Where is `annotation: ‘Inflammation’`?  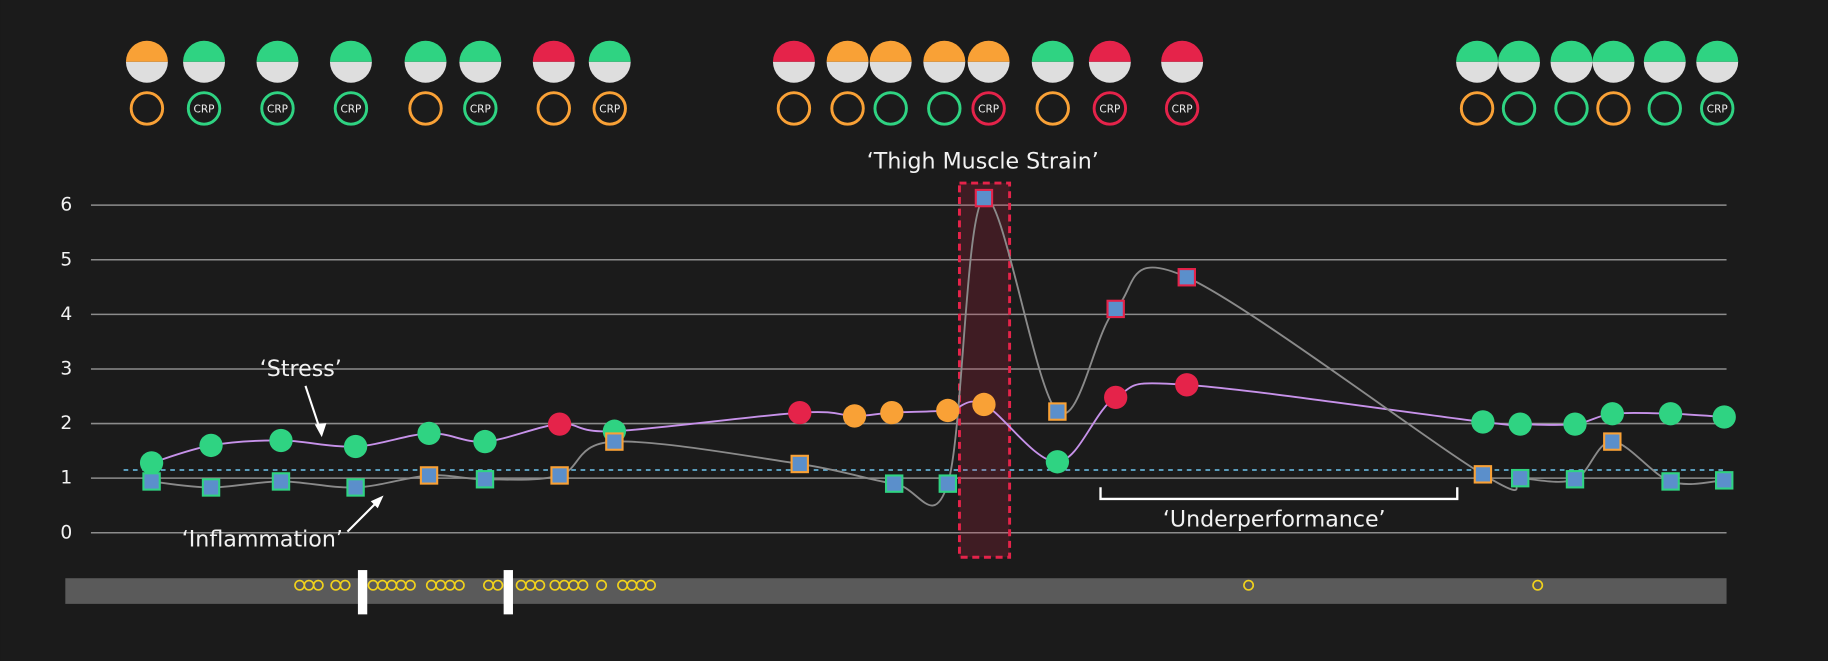 annotation: ‘Inflammation’ is located at coordinates (262, 539).